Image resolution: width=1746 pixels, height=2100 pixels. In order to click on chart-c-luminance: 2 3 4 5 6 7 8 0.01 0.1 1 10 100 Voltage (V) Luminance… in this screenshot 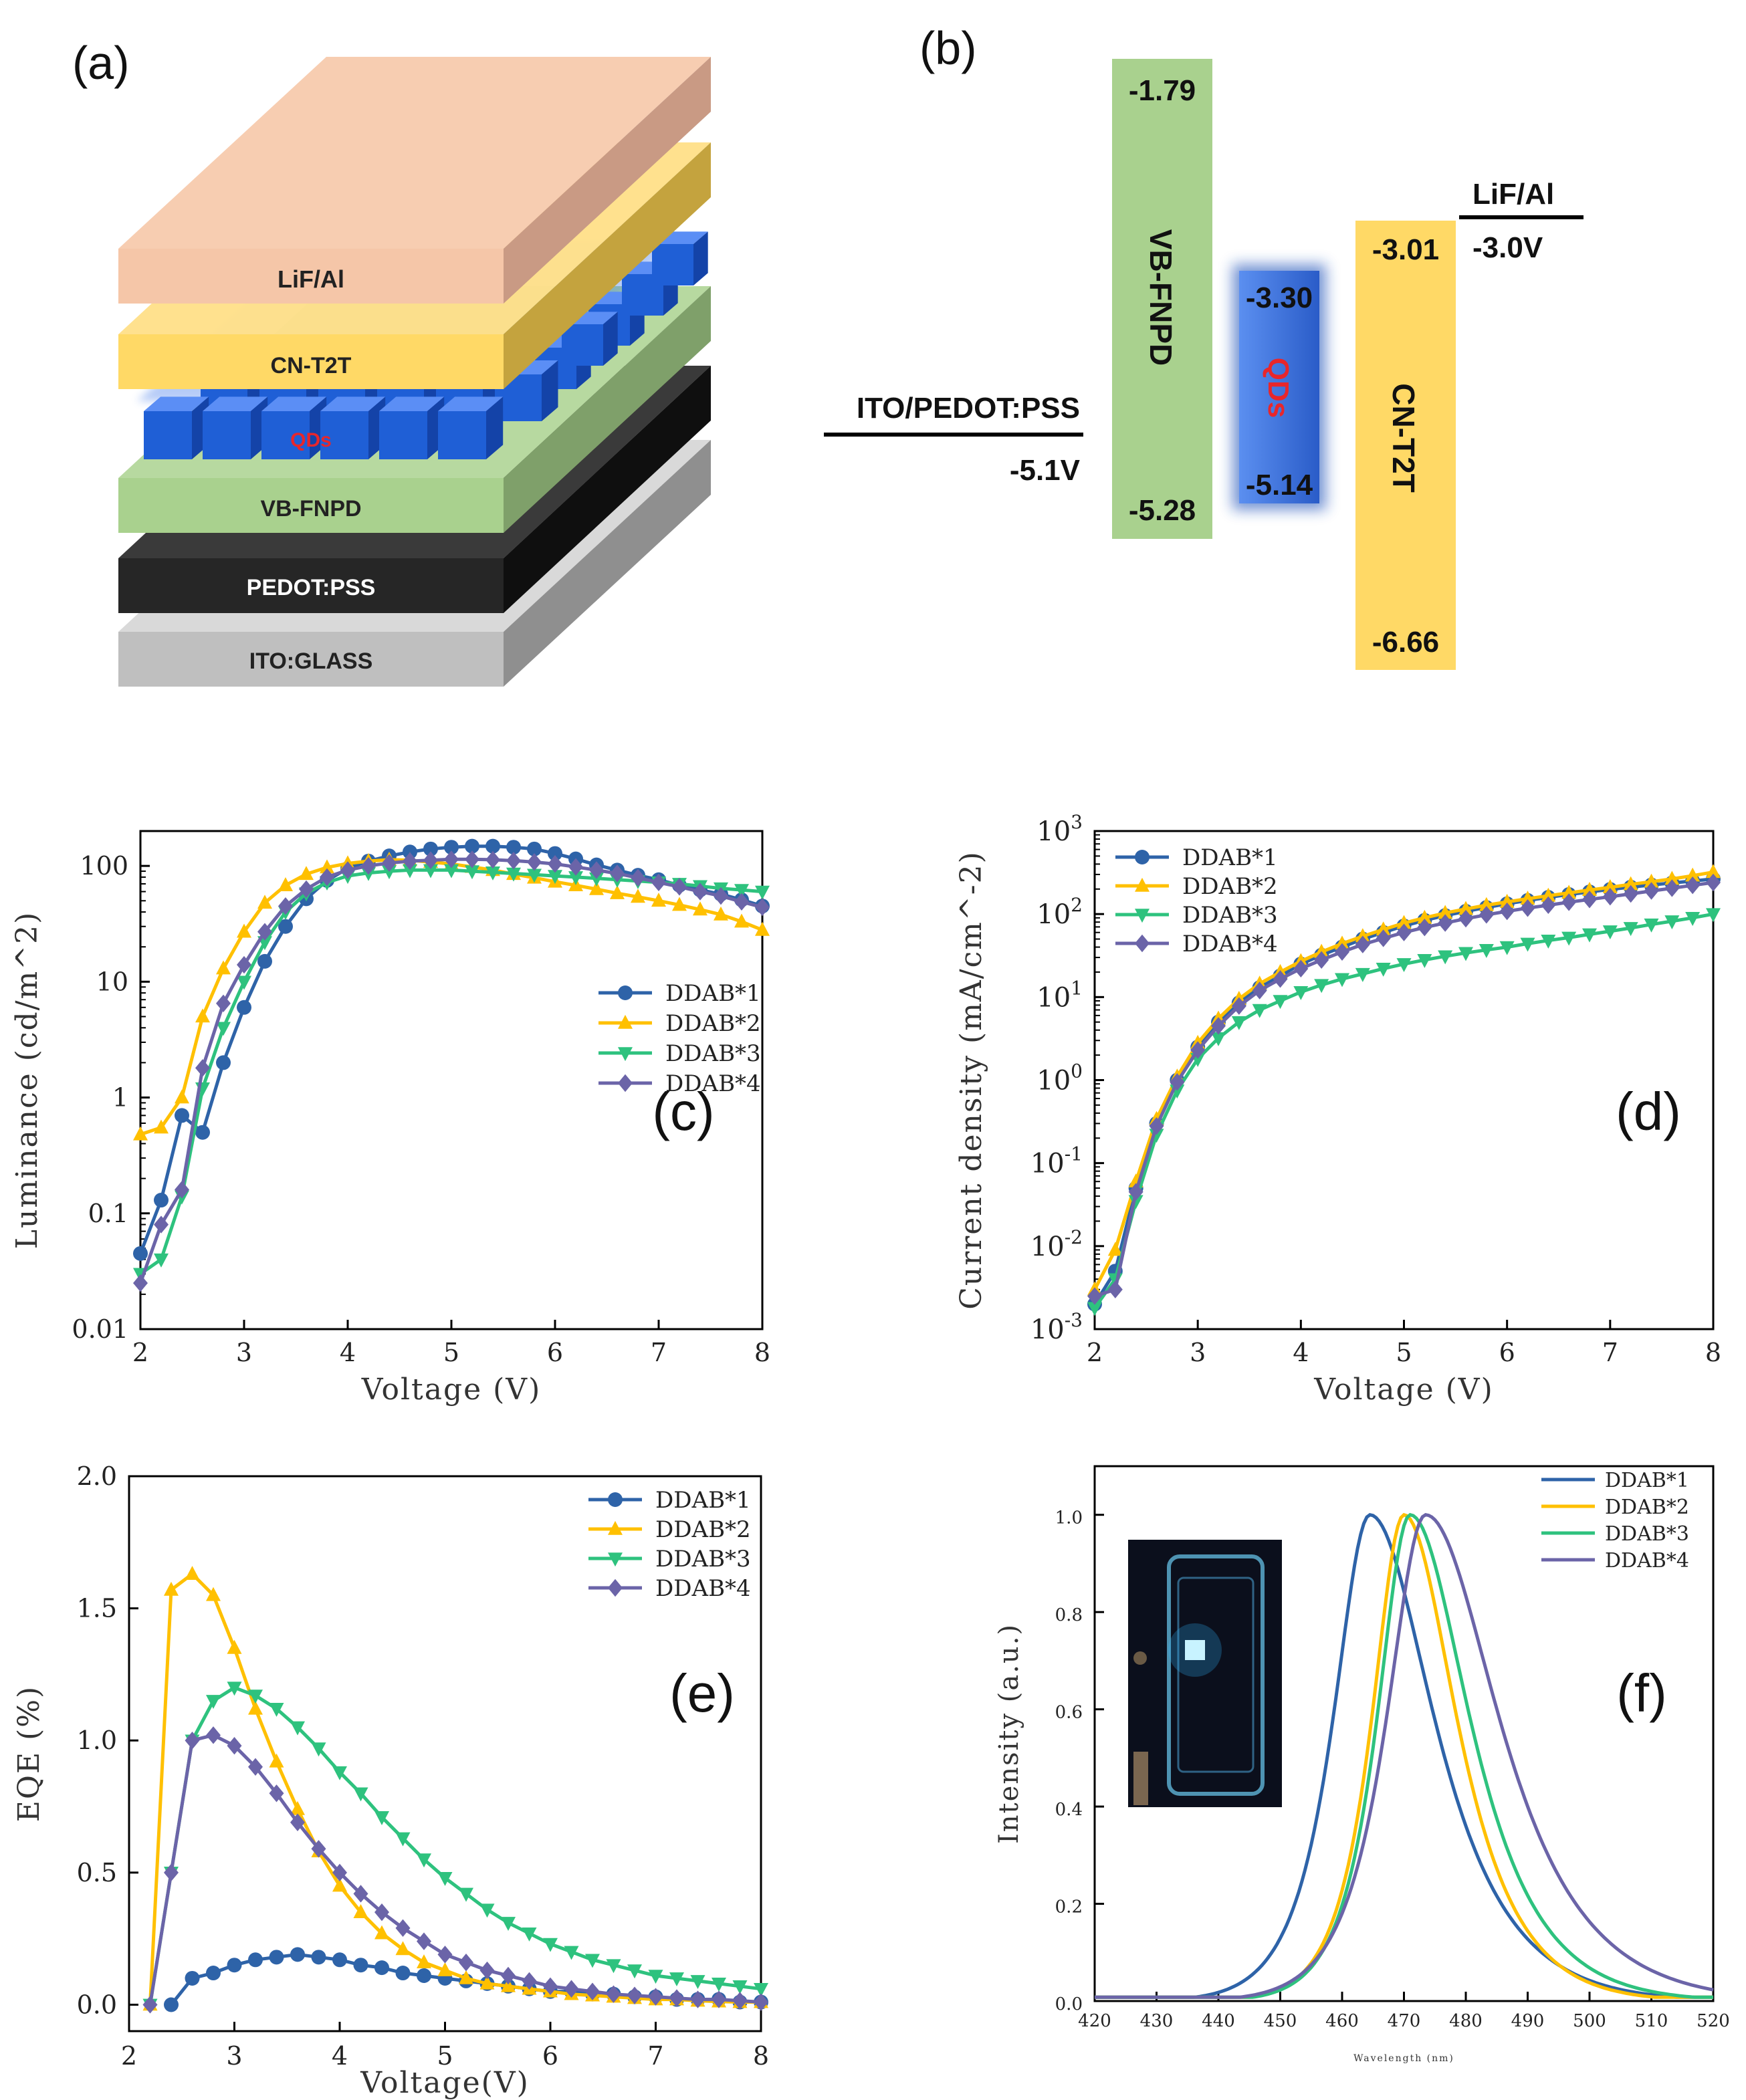, I will do `click(390, 1119)`.